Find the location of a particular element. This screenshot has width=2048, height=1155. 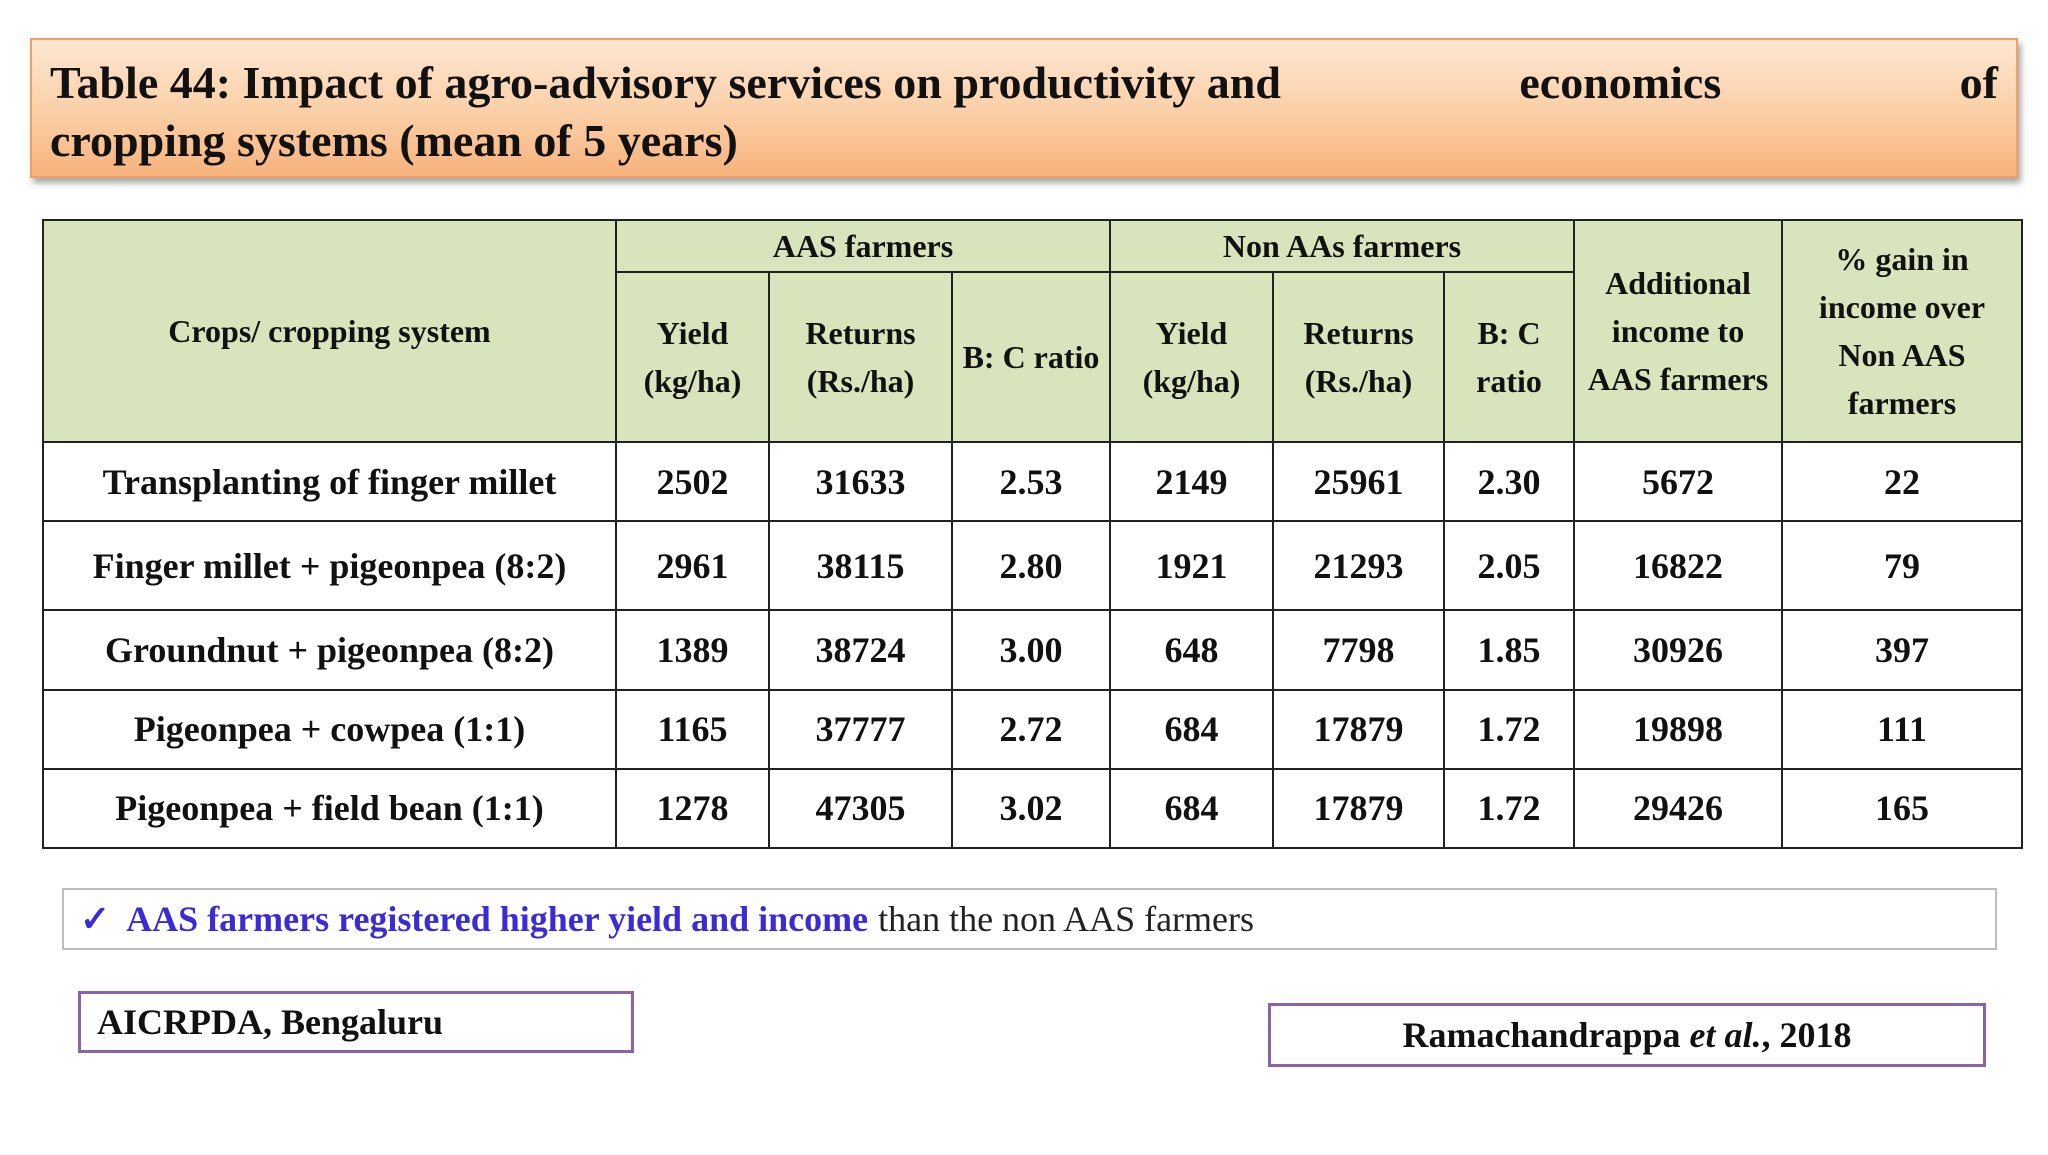

value-cell: 2.72 is located at coordinates (1031, 729).